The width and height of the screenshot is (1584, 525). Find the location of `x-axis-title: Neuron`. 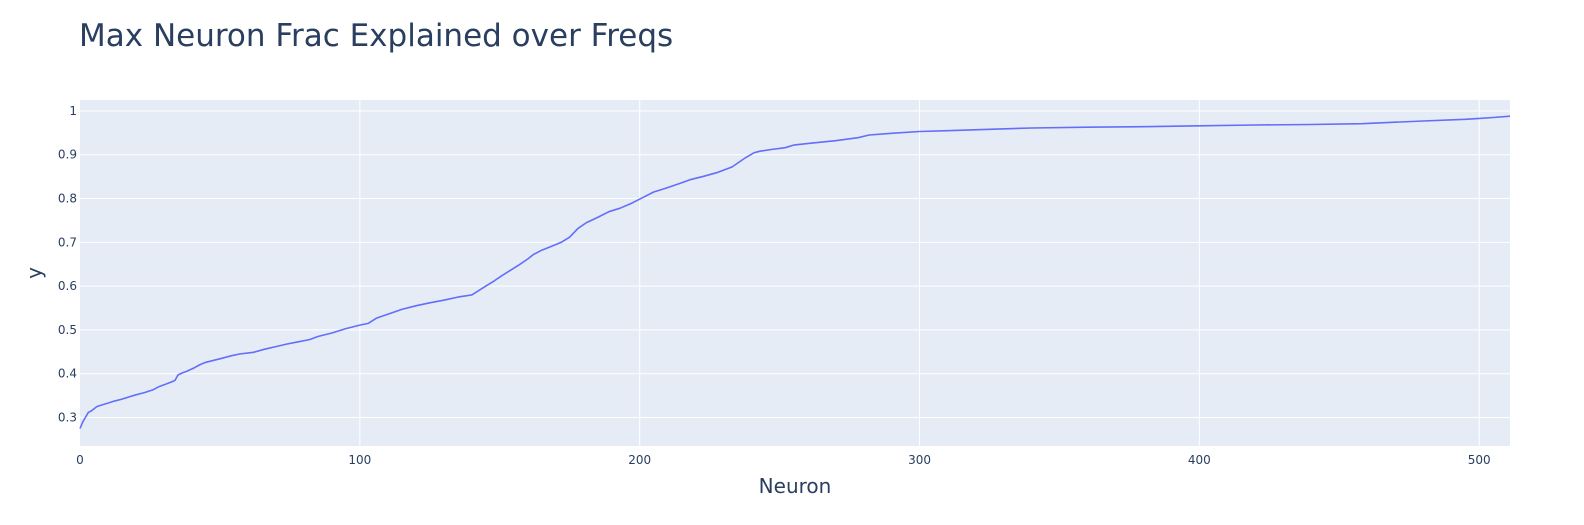

x-axis-title: Neuron is located at coordinates (795, 486).